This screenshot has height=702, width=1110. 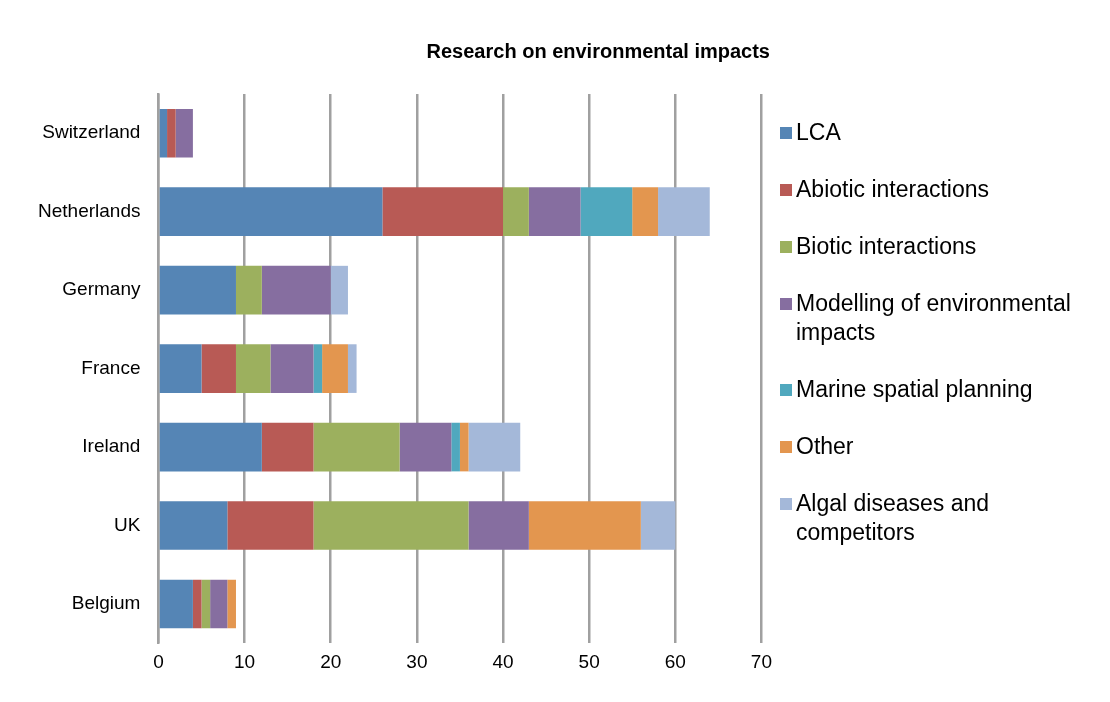 What do you see at coordinates (106, 603) in the screenshot?
I see `y-tick-label: Belgium` at bounding box center [106, 603].